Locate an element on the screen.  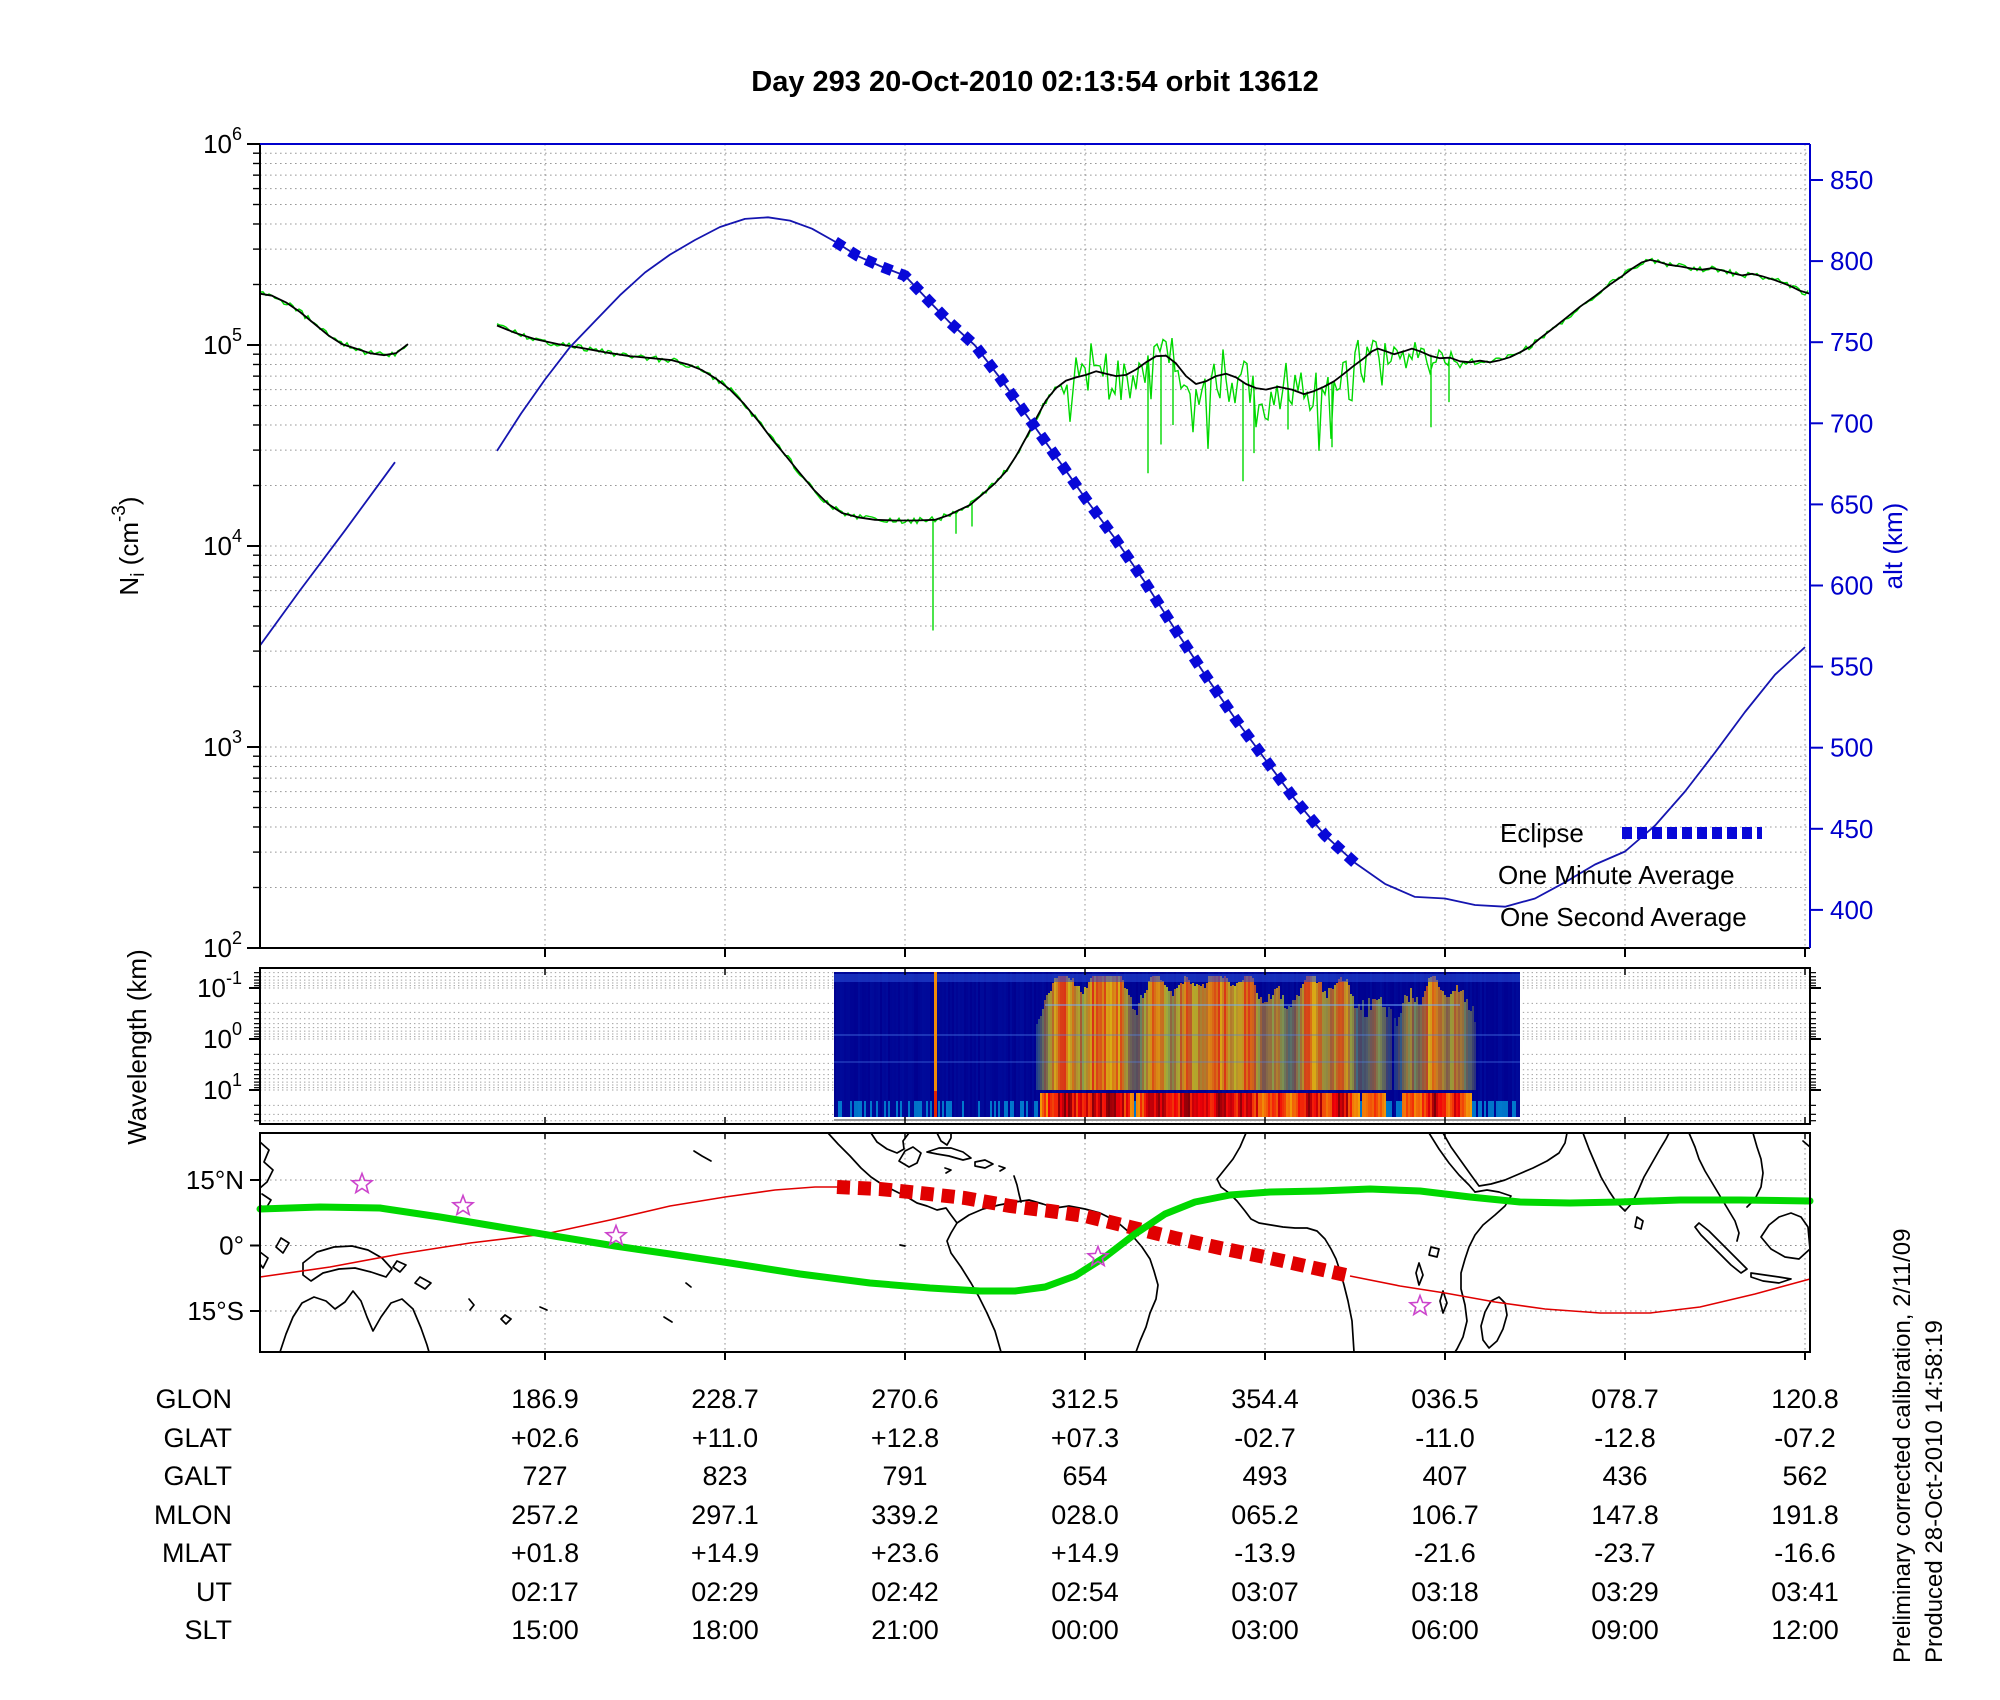
spectrogram-top-band is located at coordinates (1177, 978).